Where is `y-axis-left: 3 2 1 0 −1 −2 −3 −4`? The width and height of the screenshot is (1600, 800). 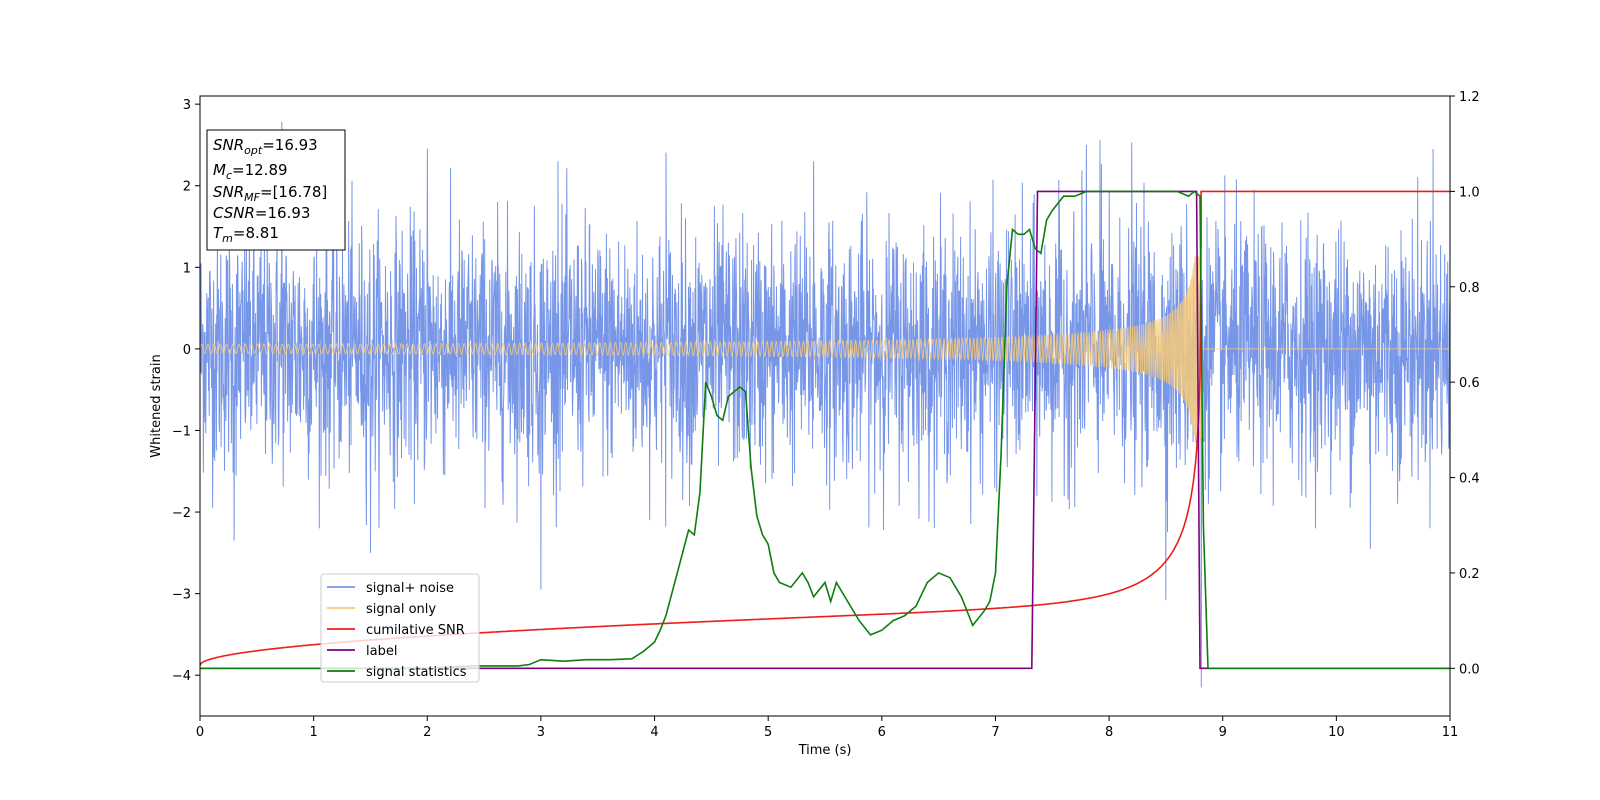 y-axis-left: 3 2 1 0 −1 −2 −3 −4 is located at coordinates (186, 391).